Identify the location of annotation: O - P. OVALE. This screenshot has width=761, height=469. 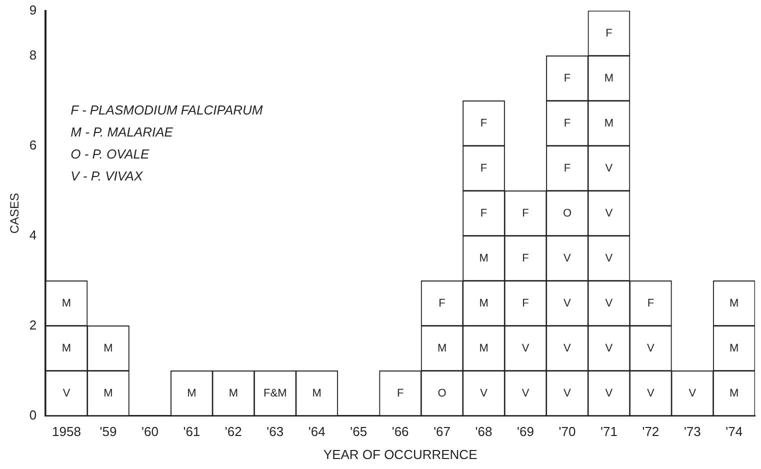
(110, 154).